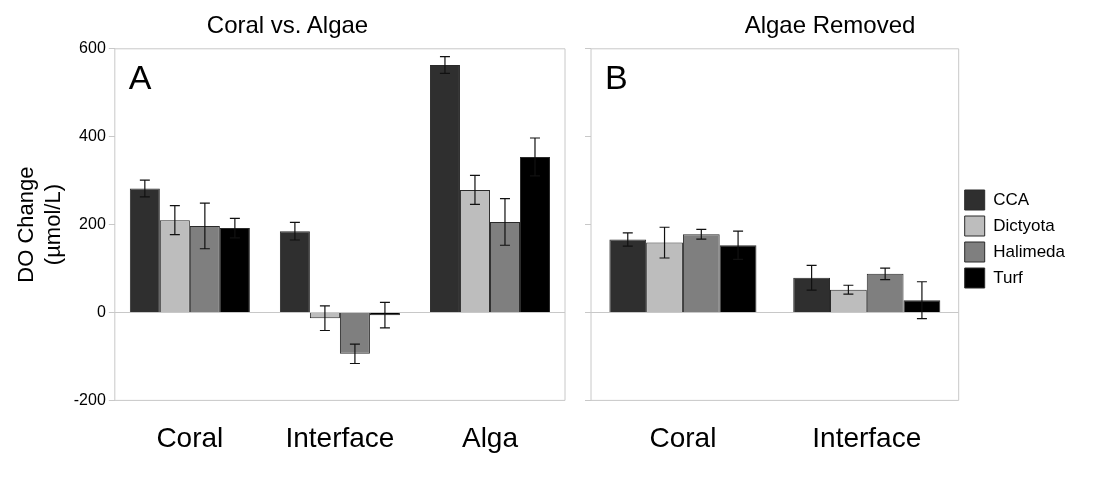 This screenshot has height=481, width=1102. What do you see at coordinates (1008, 277) in the screenshot?
I see `legend-label: Turf` at bounding box center [1008, 277].